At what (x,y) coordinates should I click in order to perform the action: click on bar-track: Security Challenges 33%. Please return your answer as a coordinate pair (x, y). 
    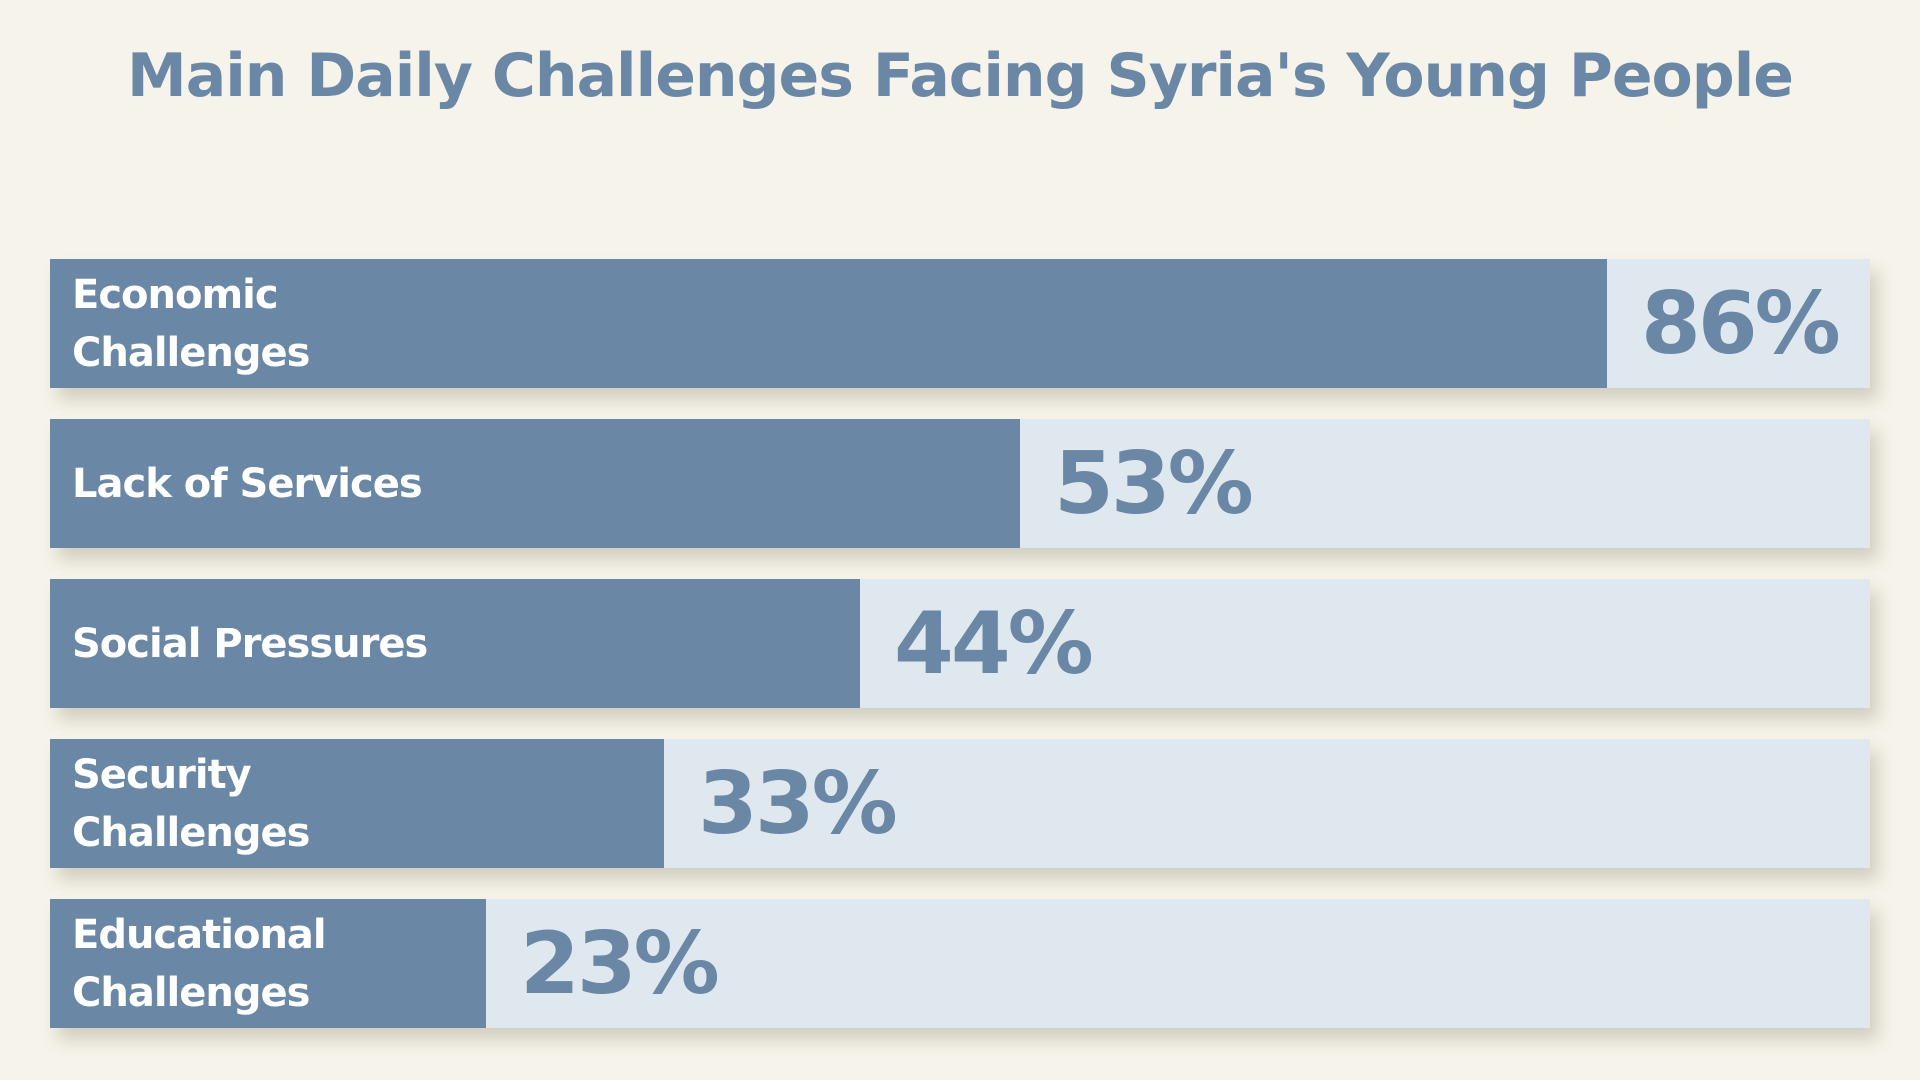
    Looking at the image, I should click on (960, 803).